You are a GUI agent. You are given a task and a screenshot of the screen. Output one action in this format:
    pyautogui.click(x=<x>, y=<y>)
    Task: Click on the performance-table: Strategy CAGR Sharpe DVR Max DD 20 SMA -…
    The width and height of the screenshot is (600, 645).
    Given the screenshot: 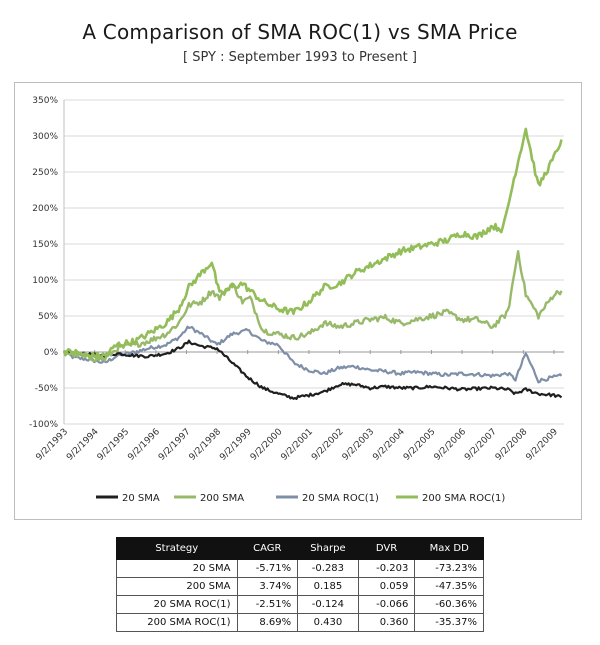 What is the action you would take?
    pyautogui.click(x=300, y=584)
    